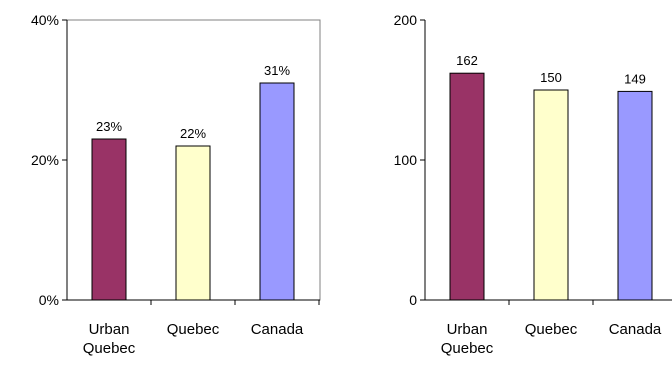  Describe the element at coordinates (406, 20) in the screenshot. I see `y-tick-label: 200` at that location.